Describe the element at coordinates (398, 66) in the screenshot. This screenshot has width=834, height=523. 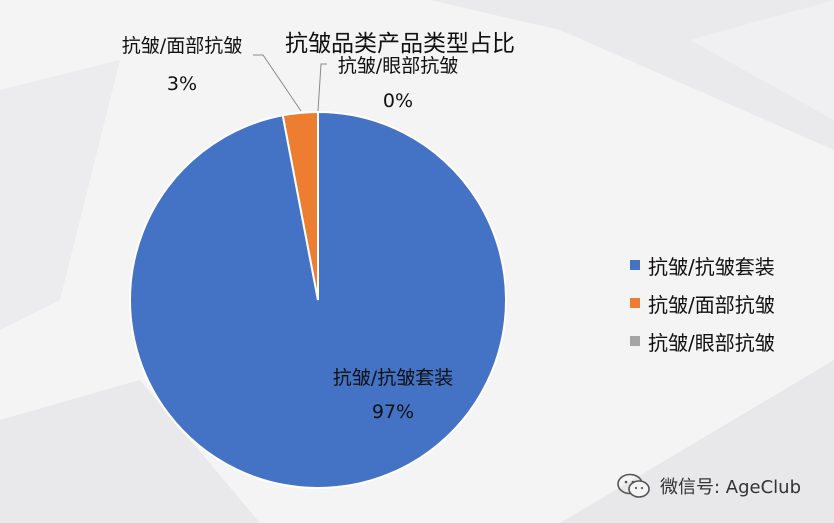
I see `slice-category-label: 抗皱/眼部抗皱` at that location.